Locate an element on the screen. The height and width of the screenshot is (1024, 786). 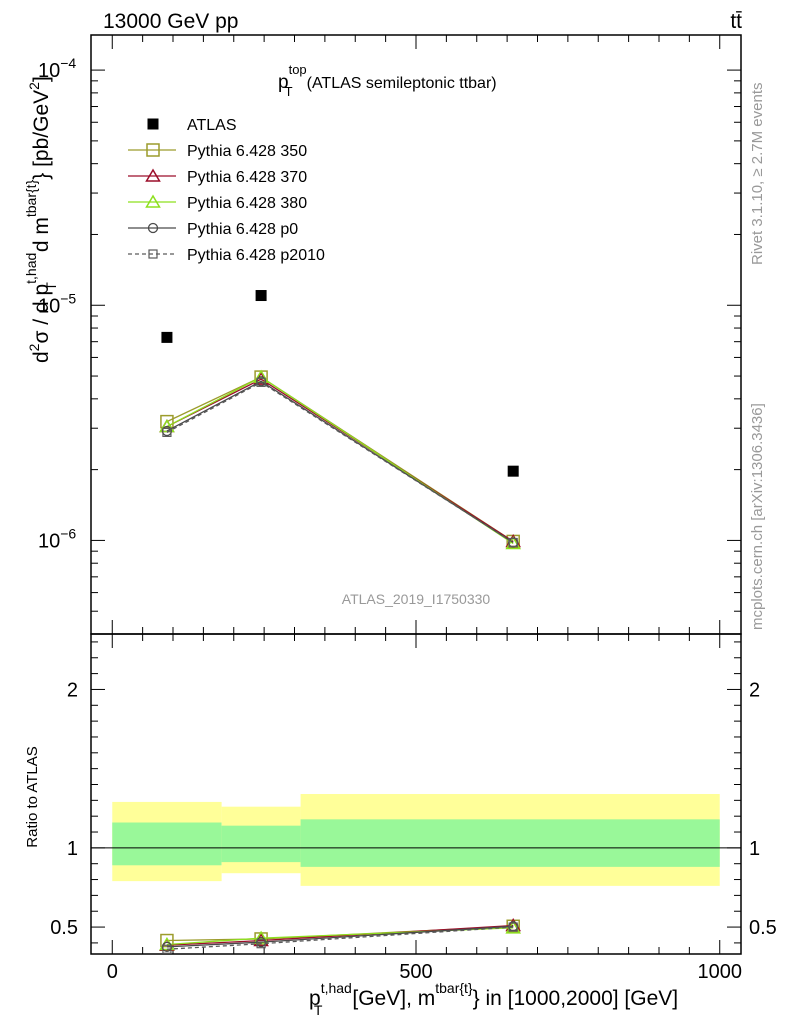
x-tick-label: 500 is located at coordinates (415, 972).